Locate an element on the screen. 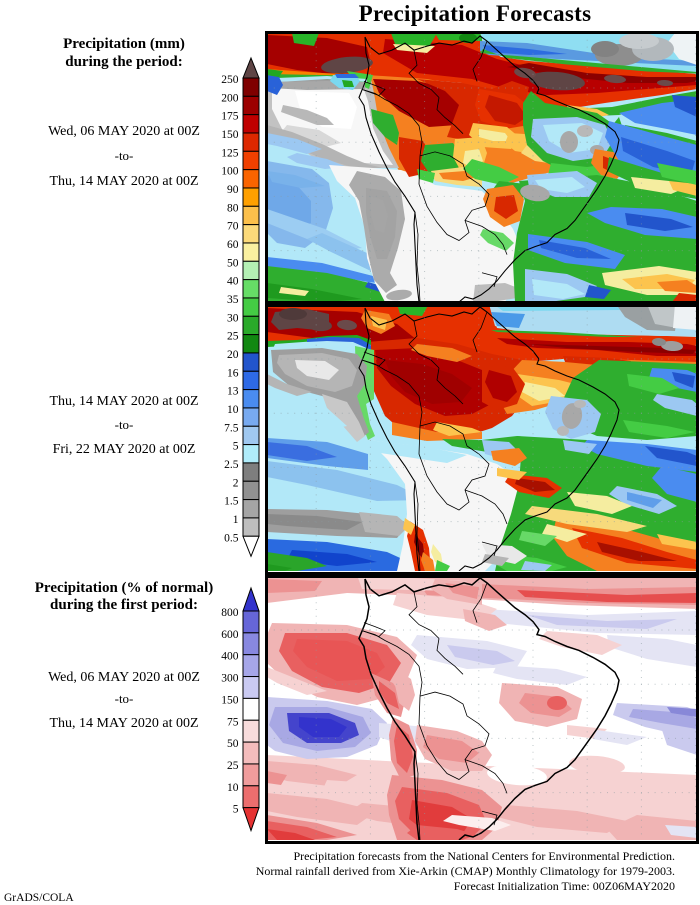  svg-text: 0.5 is located at coordinates (231, 538).